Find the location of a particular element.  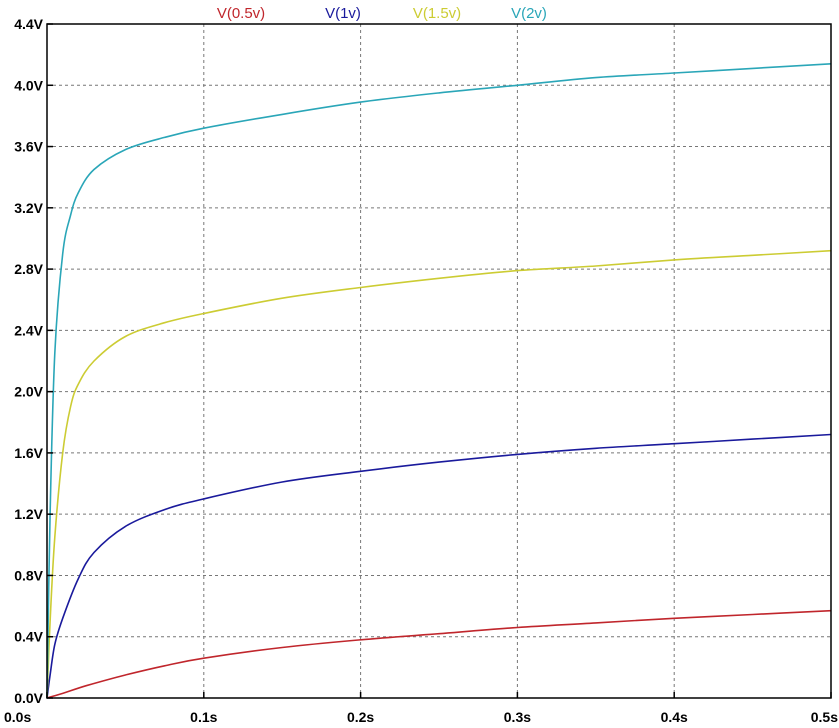

x-tick-label: 0.3s is located at coordinates (517, 717).